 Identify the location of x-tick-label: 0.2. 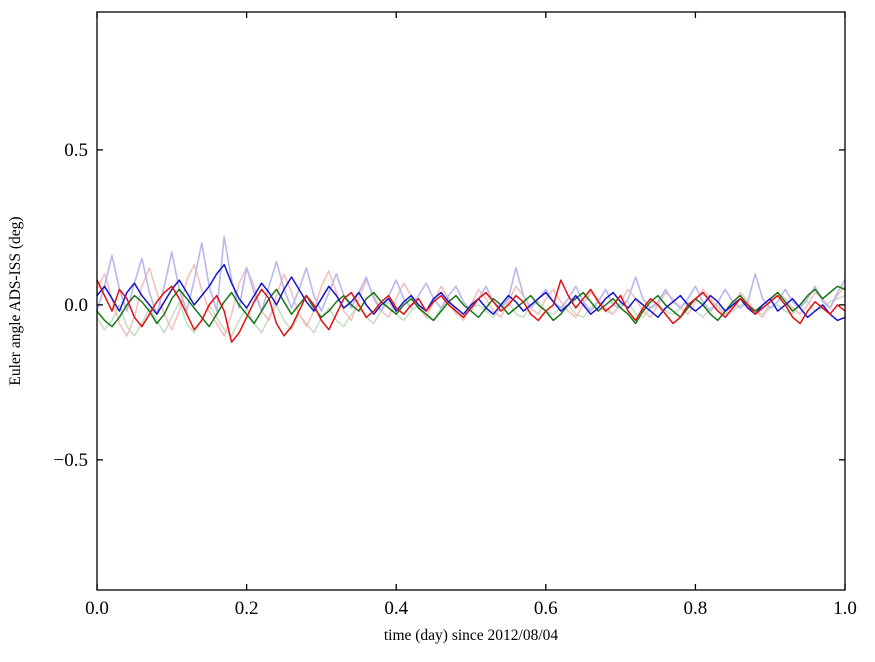
(247, 608).